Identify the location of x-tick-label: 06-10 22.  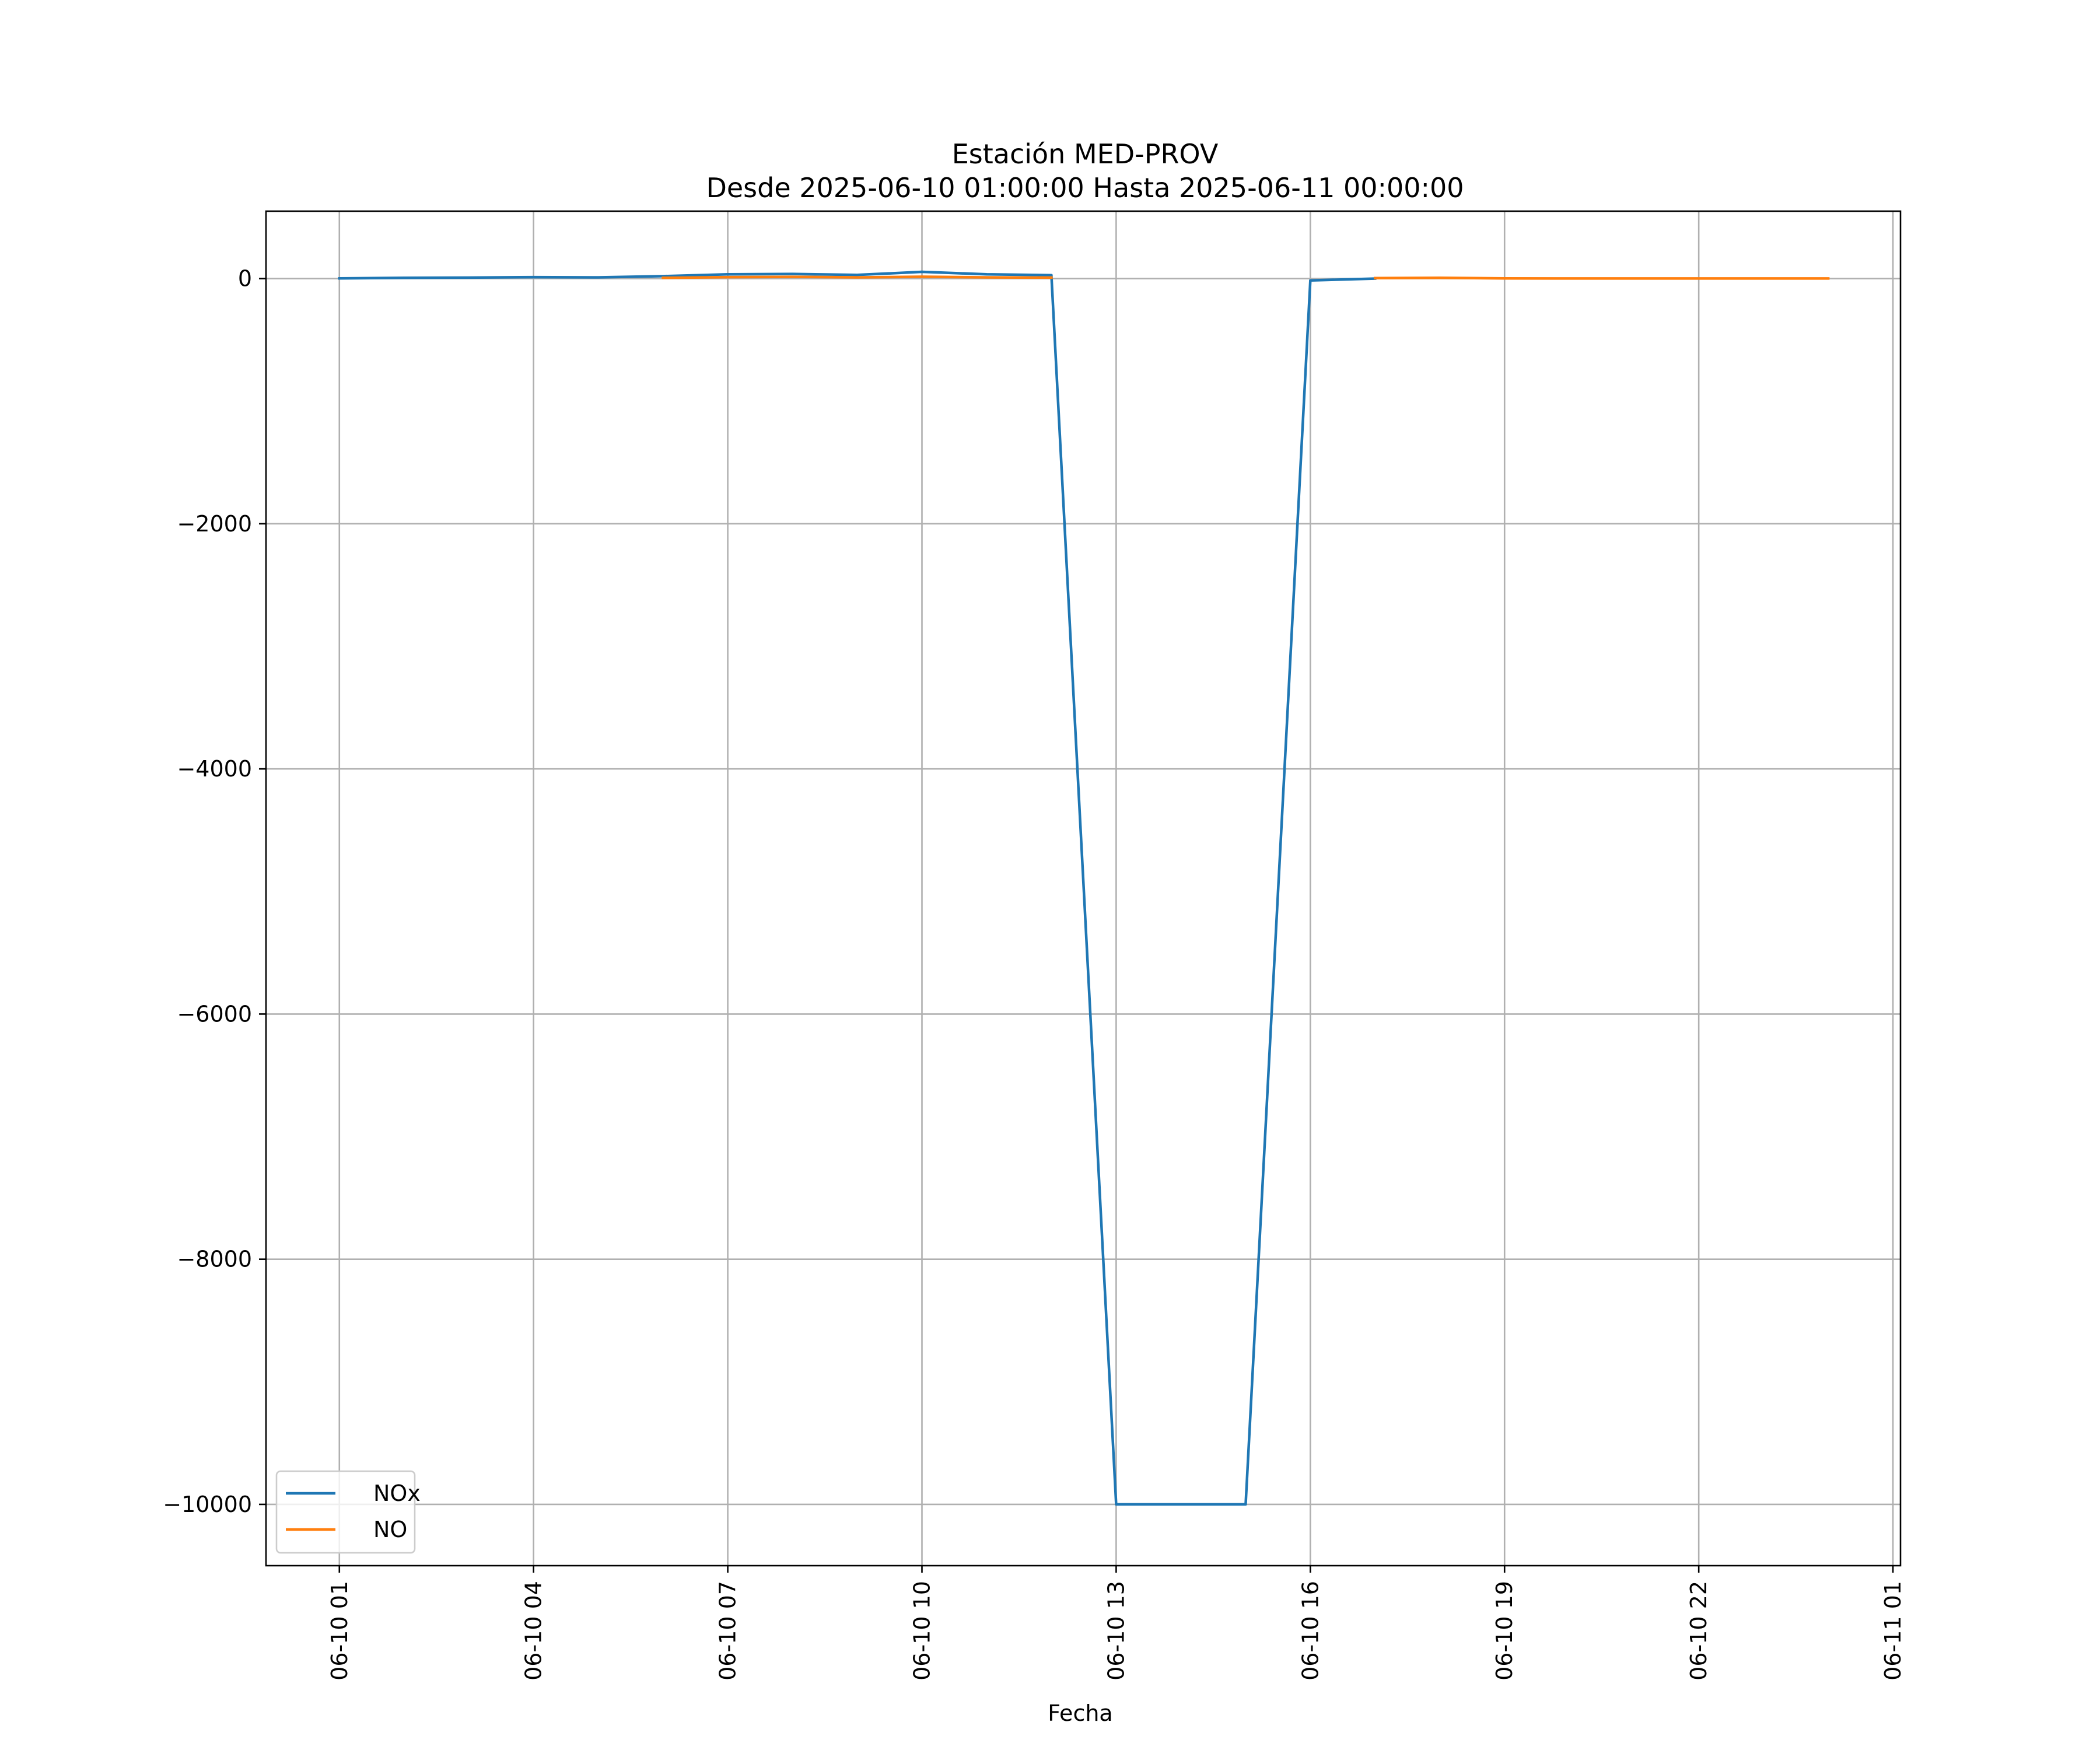
(1699, 1631).